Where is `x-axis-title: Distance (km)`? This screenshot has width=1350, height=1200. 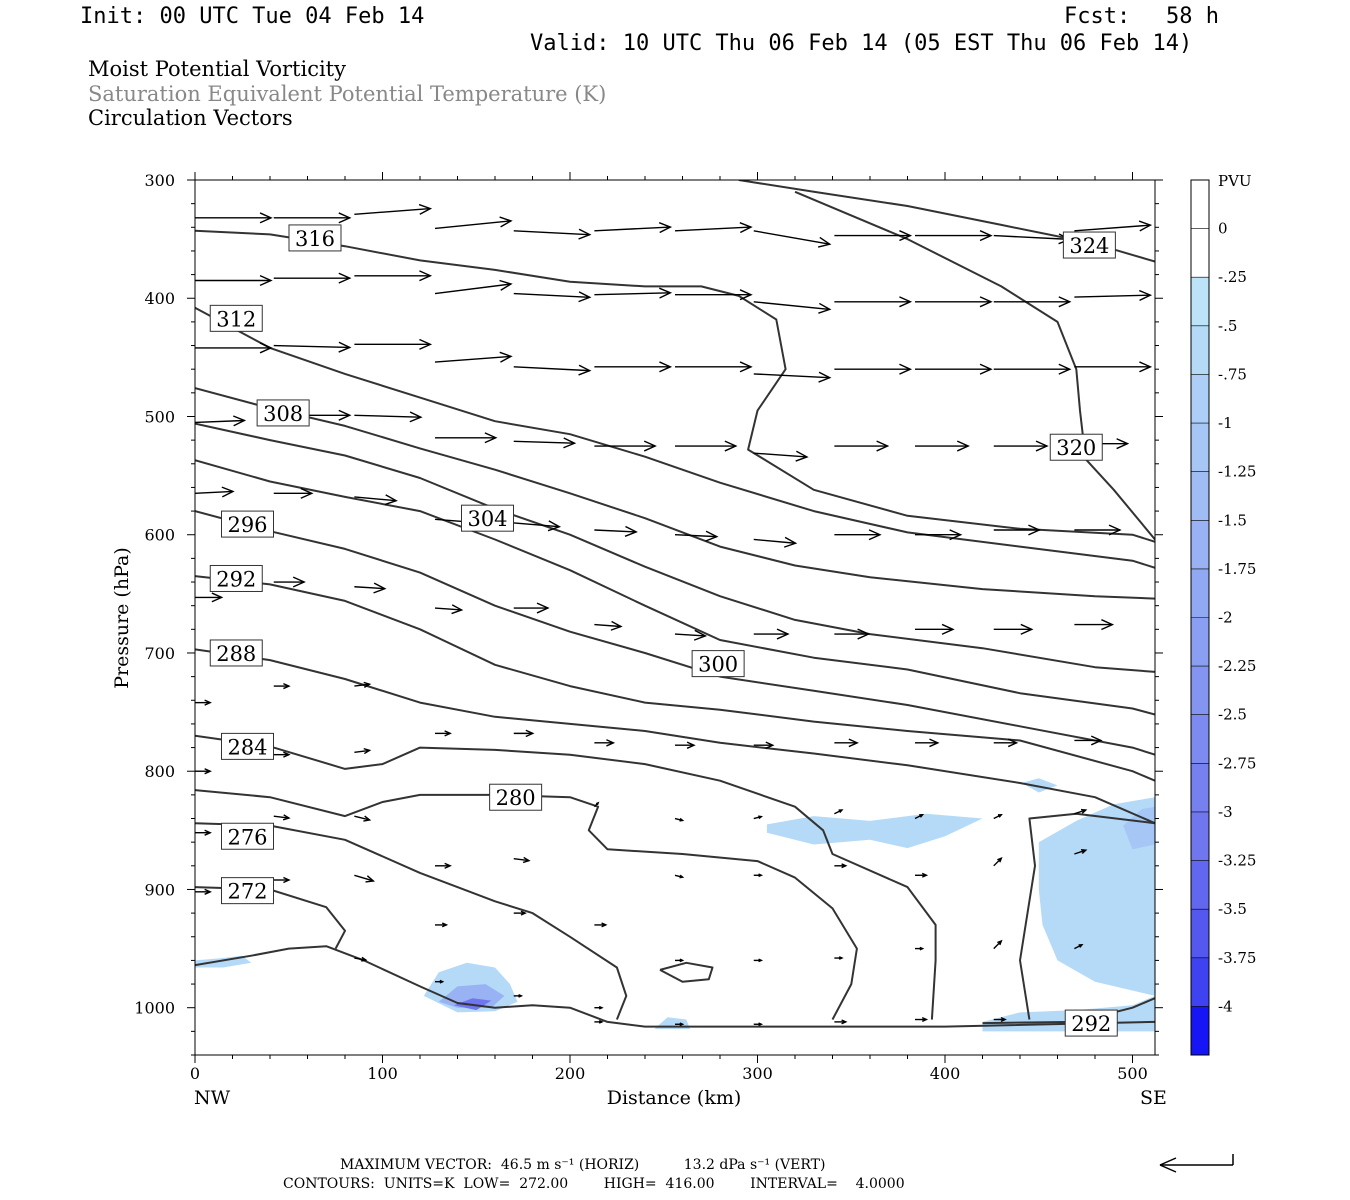 x-axis-title: Distance (km) is located at coordinates (674, 1098).